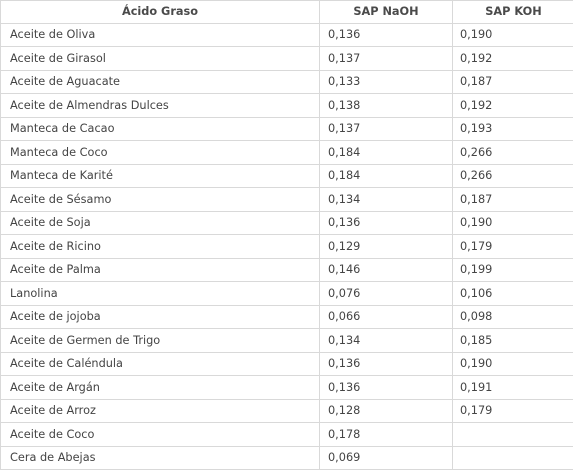  Describe the element at coordinates (386, 270) in the screenshot. I see `cell-sap-naoh: 0,146` at that location.